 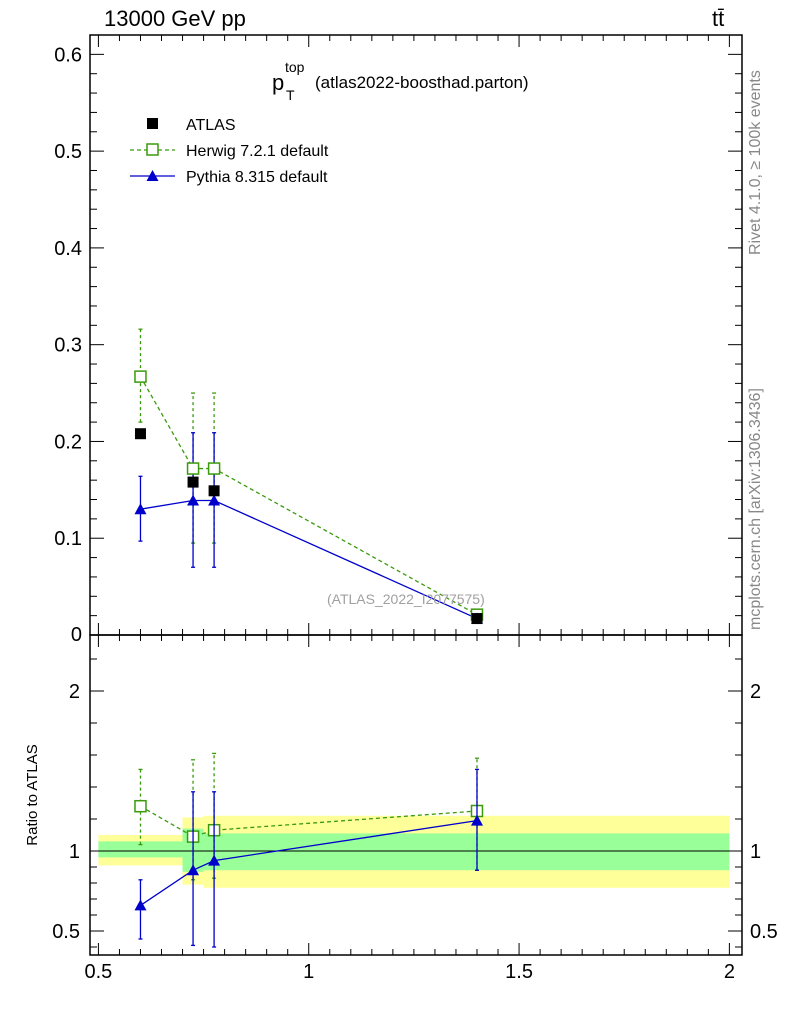 I want to click on ratio-y-axis-label: Ratio to ATLAS, so click(x=32, y=794).